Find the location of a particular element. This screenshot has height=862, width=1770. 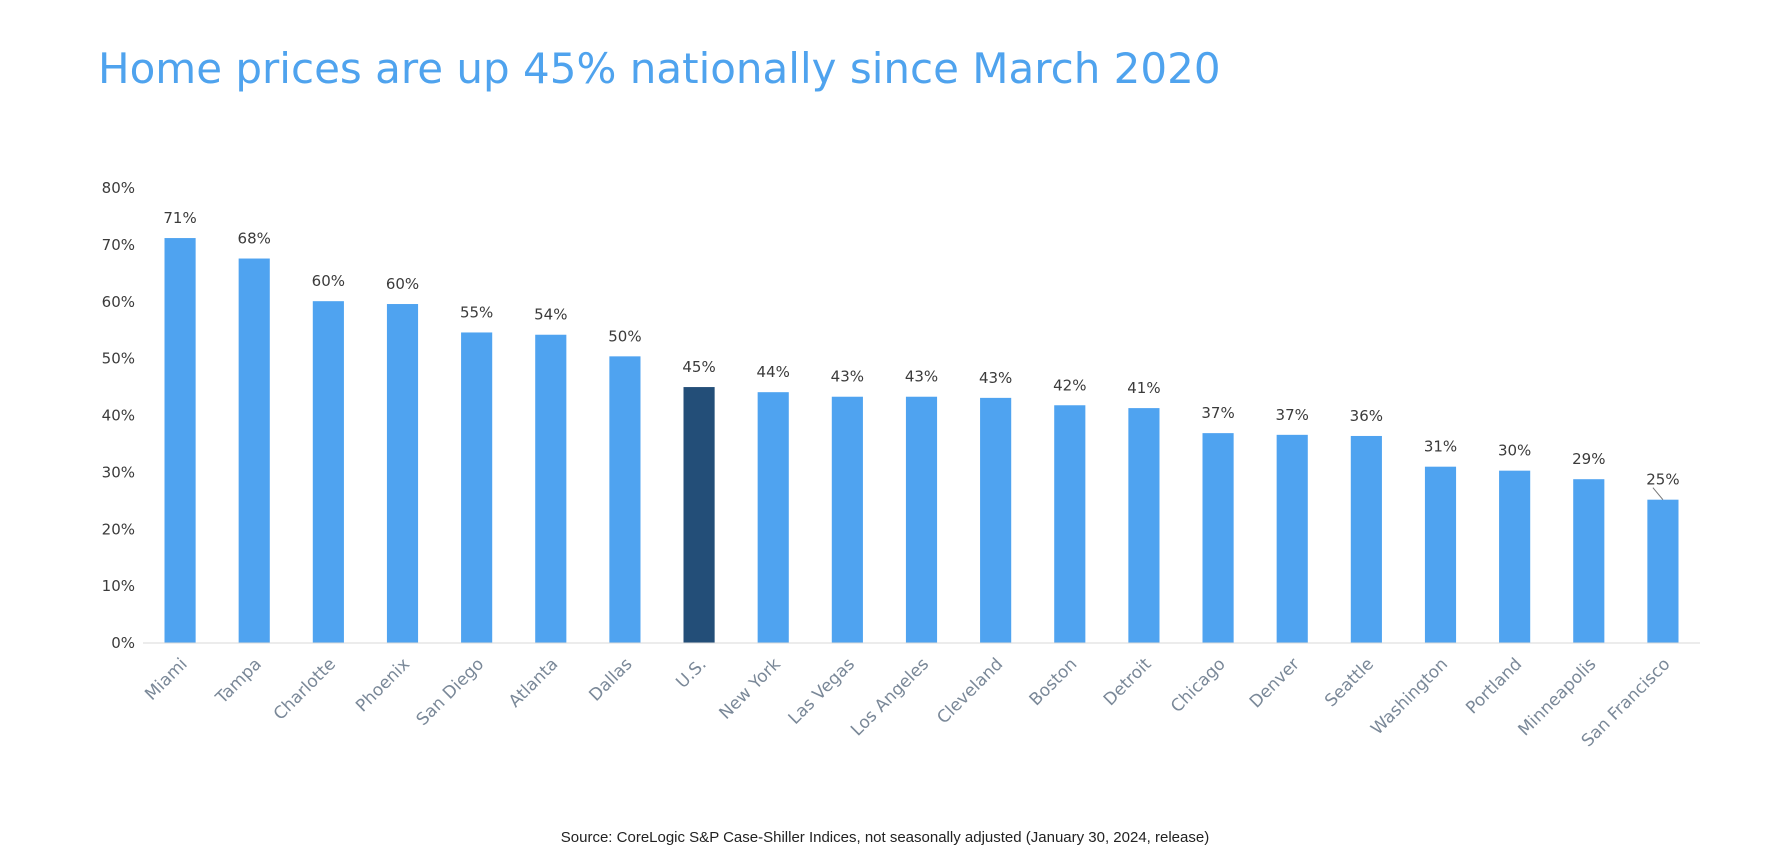

data-label: 25% is located at coordinates (1662, 480).